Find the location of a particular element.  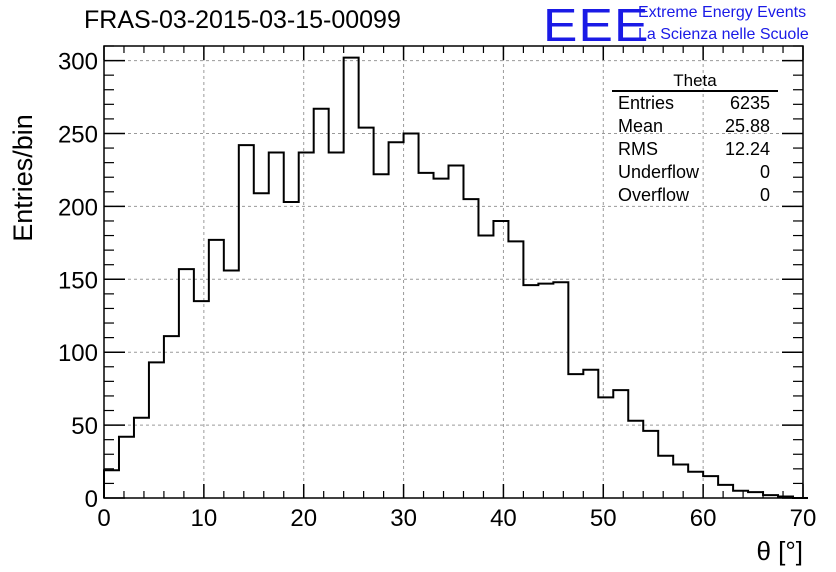

x-tick-label: 40 is located at coordinates (503, 518).